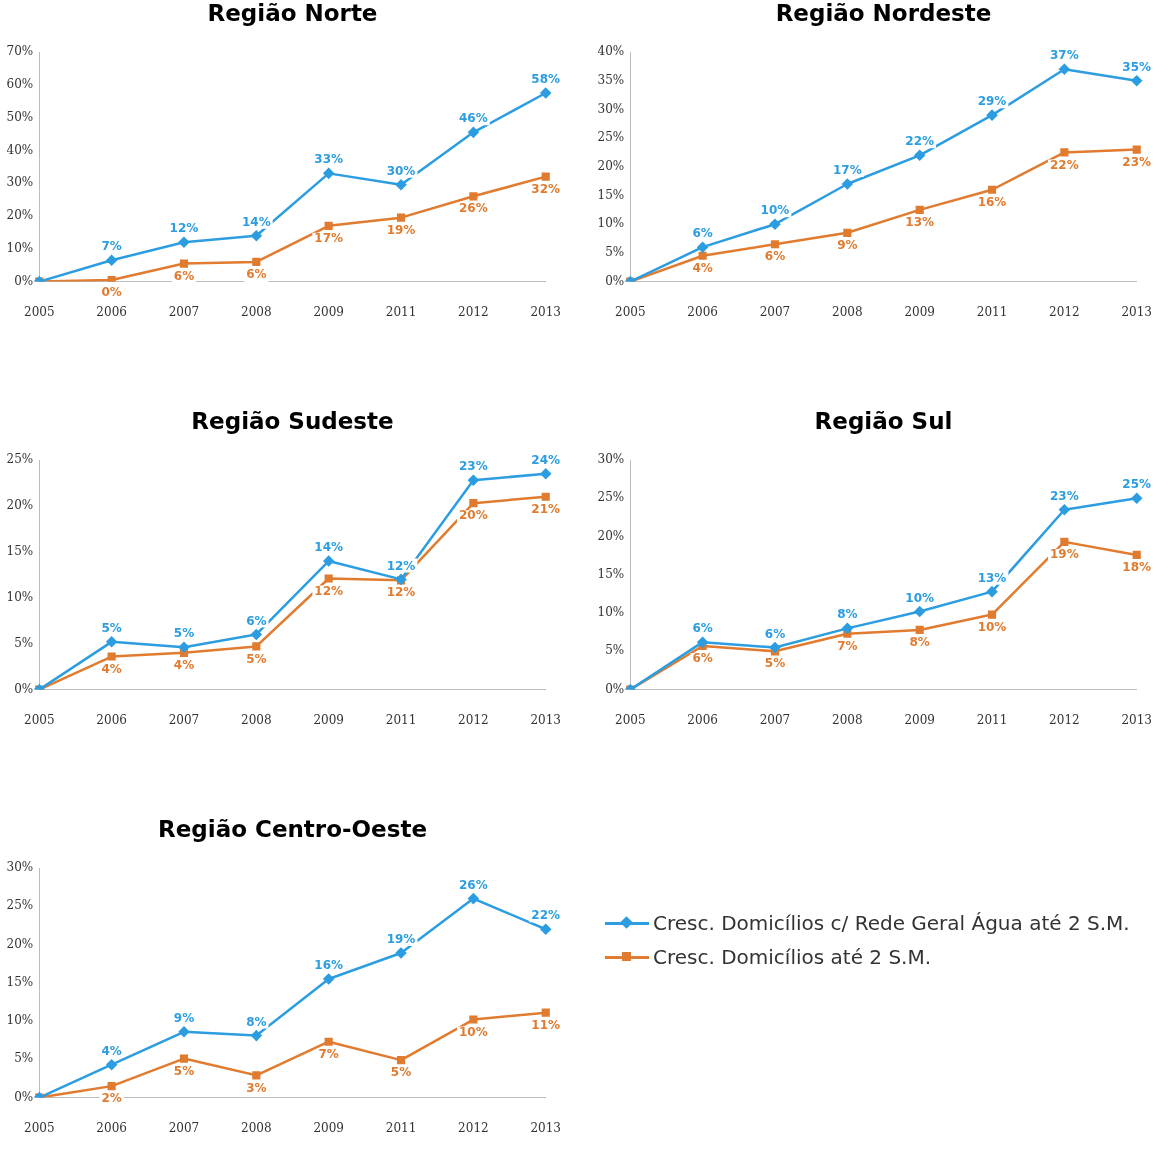  I want to click on chart-title: Região Norte, so click(292, 13).